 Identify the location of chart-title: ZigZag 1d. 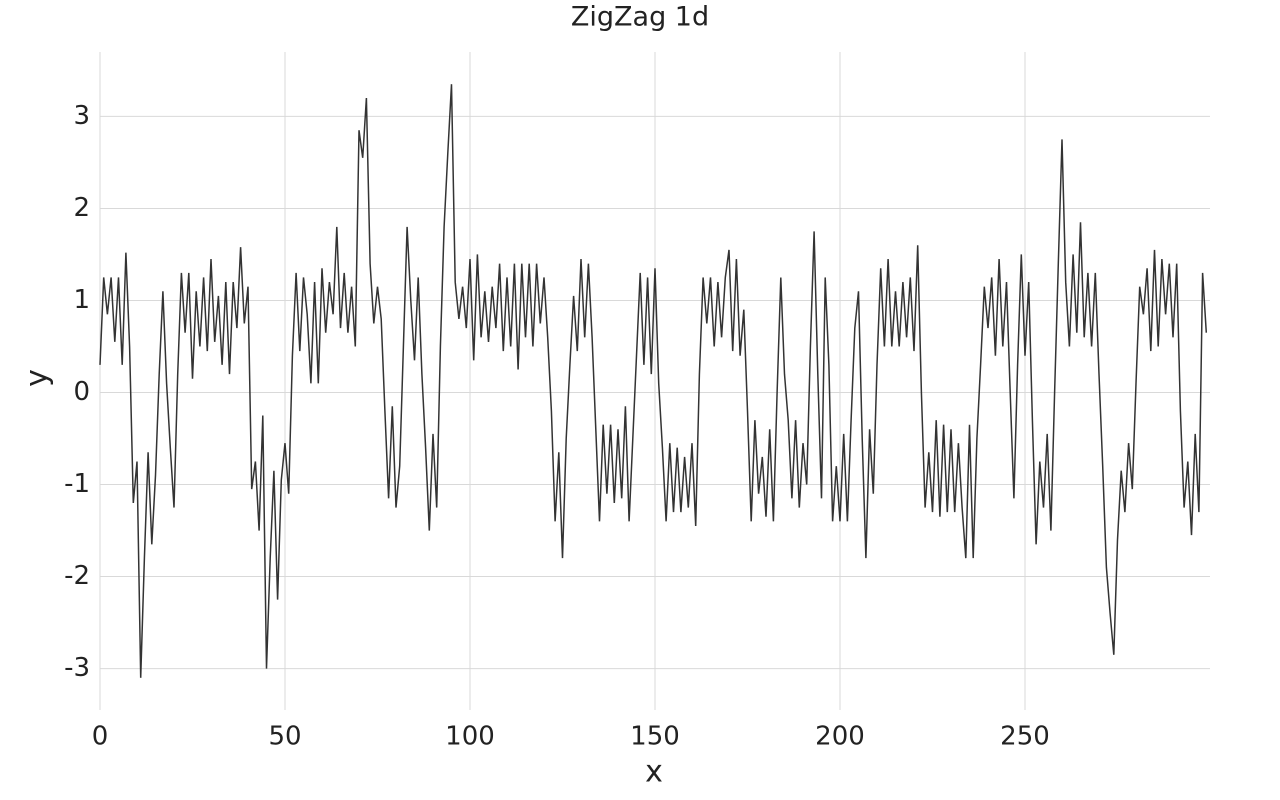
(640, 17).